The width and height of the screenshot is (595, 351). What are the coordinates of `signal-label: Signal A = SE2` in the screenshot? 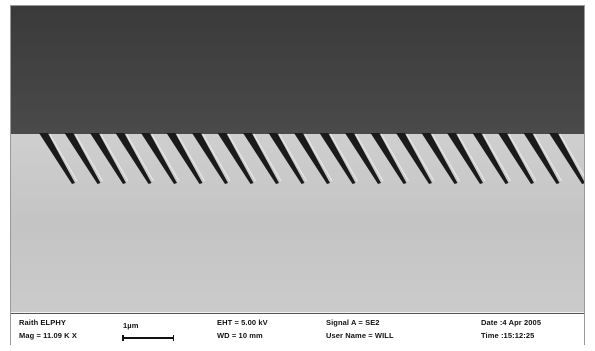 It's located at (353, 322).